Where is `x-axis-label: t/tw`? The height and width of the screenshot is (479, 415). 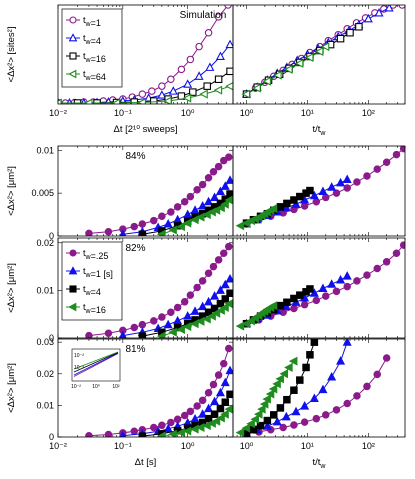
x-axis-label: t/tw is located at coordinates (320, 130).